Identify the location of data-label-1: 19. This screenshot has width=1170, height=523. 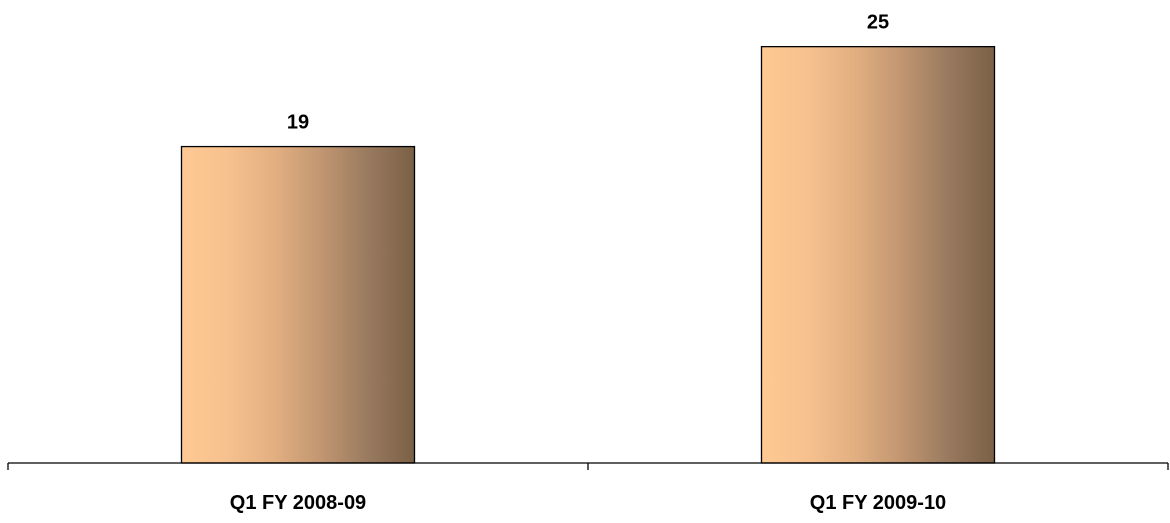
(298, 123).